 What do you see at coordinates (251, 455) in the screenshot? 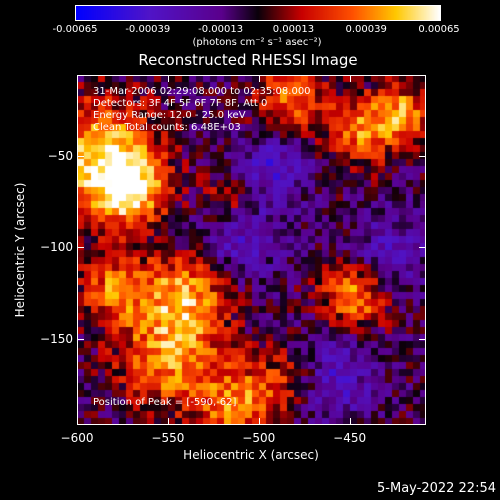
I see `x-axis-label: Heliocentric X (arcsec)` at bounding box center [251, 455].